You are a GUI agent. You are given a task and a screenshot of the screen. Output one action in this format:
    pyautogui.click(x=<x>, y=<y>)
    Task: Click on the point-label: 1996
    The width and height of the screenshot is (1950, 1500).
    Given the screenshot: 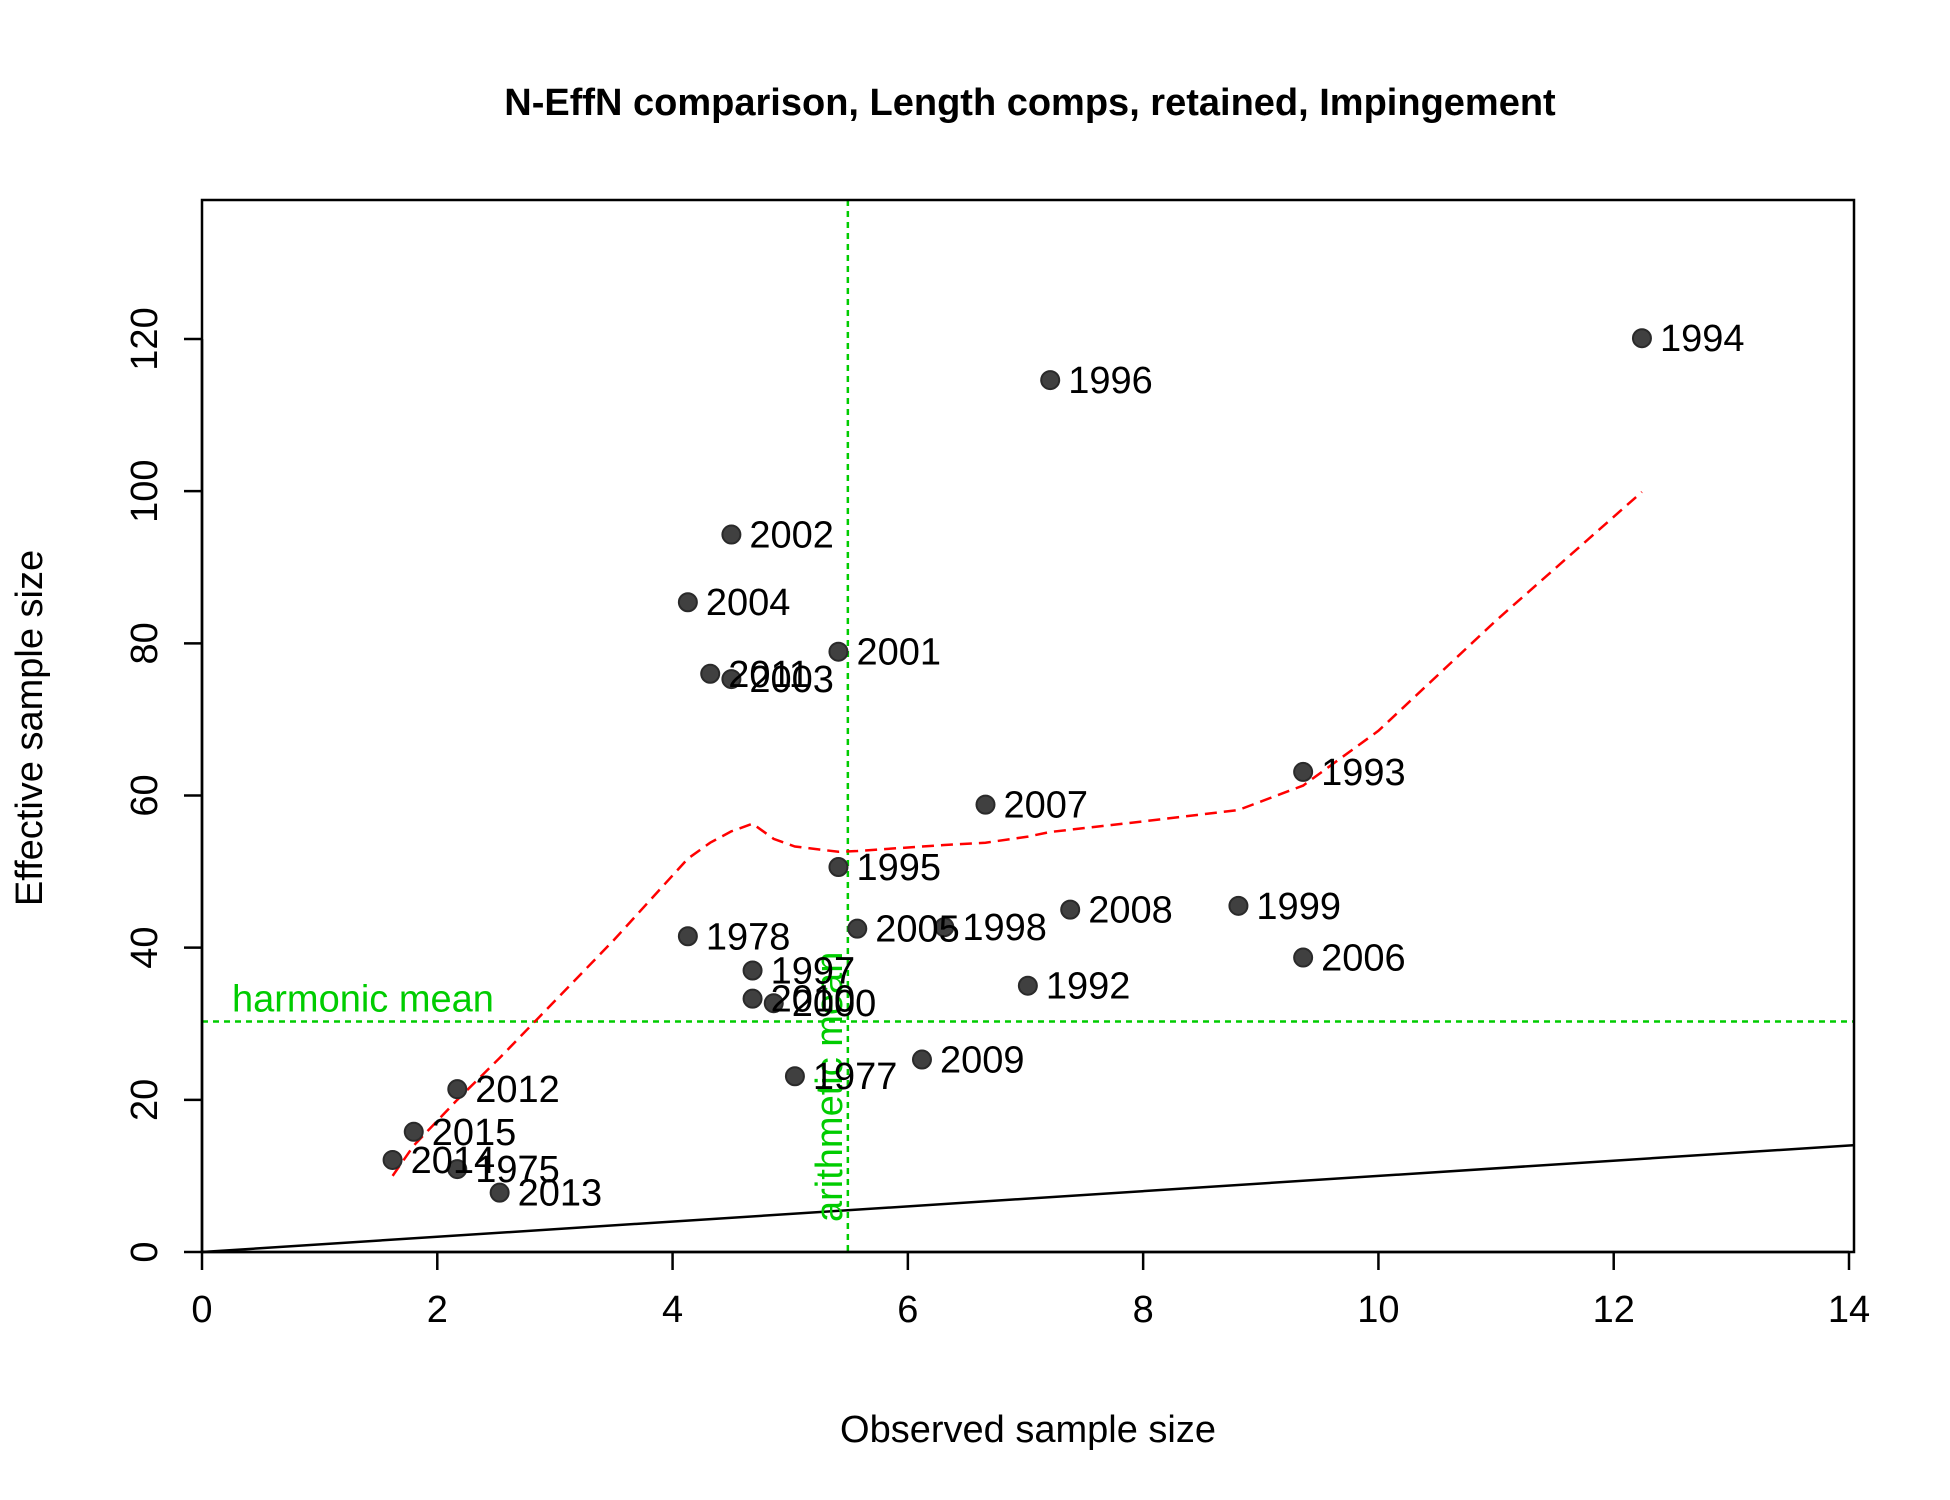 What is the action you would take?
    pyautogui.click(x=1110, y=381)
    